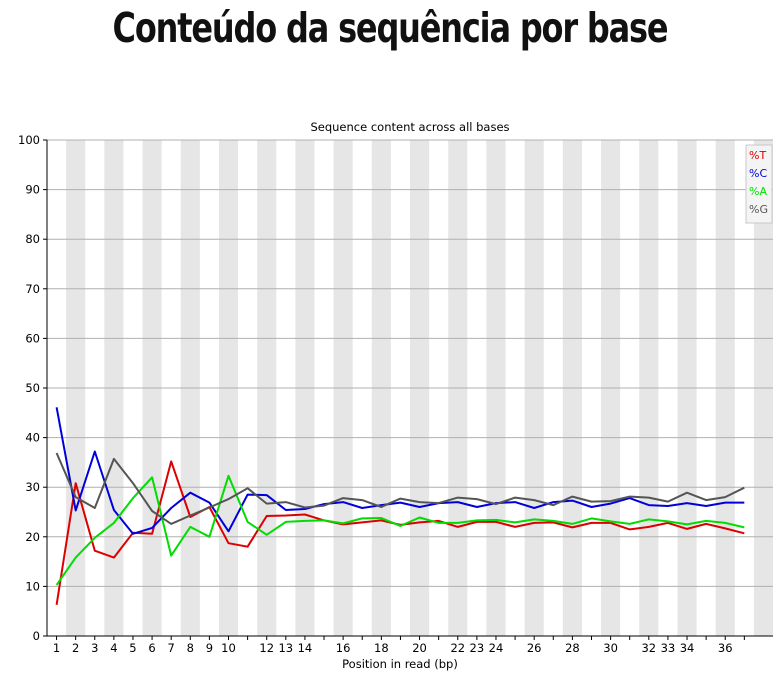 This screenshot has height=694, width=780. Describe the element at coordinates (457, 648) in the screenshot. I see `x-tick-label: 22` at that location.